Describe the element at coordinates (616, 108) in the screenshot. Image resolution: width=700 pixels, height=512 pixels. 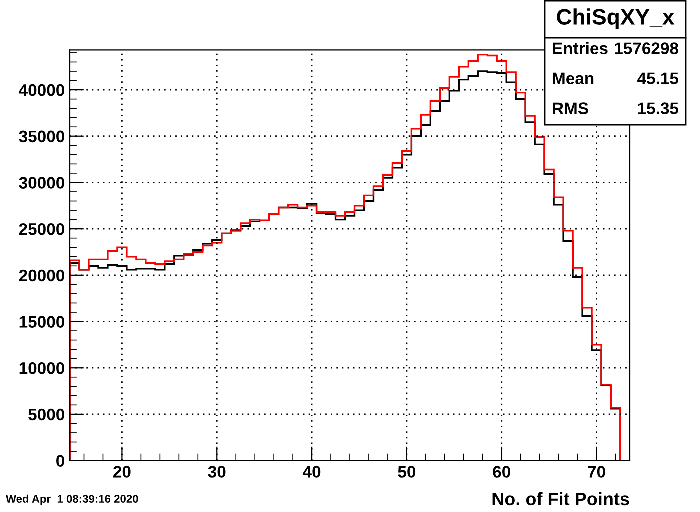
I see `text: RMS 15.35` at that location.